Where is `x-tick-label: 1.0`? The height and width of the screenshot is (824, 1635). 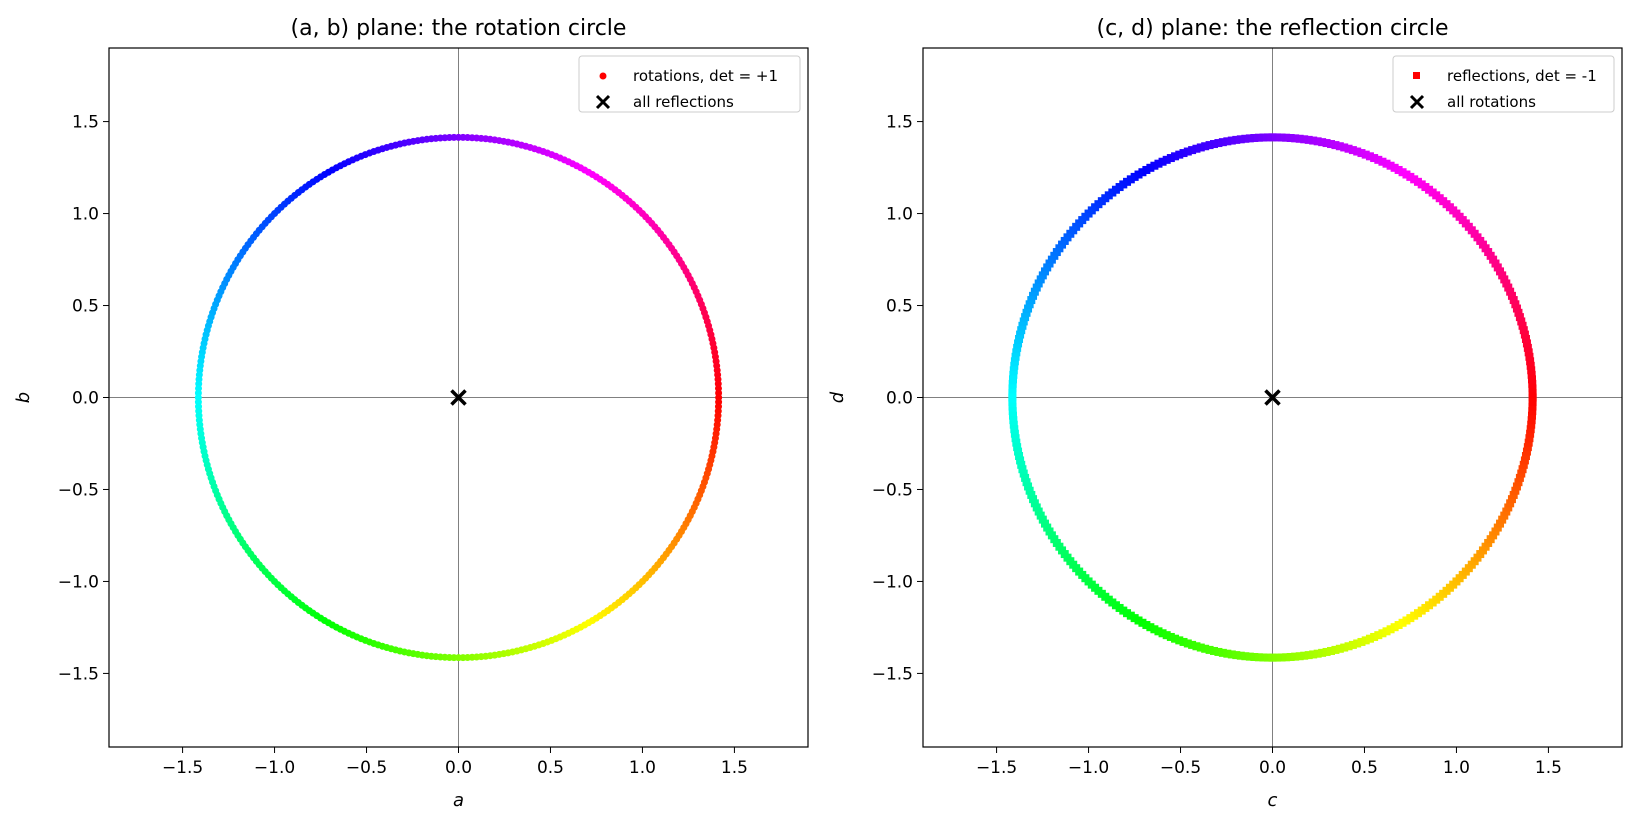 x-tick-label: 1.0 is located at coordinates (1456, 768).